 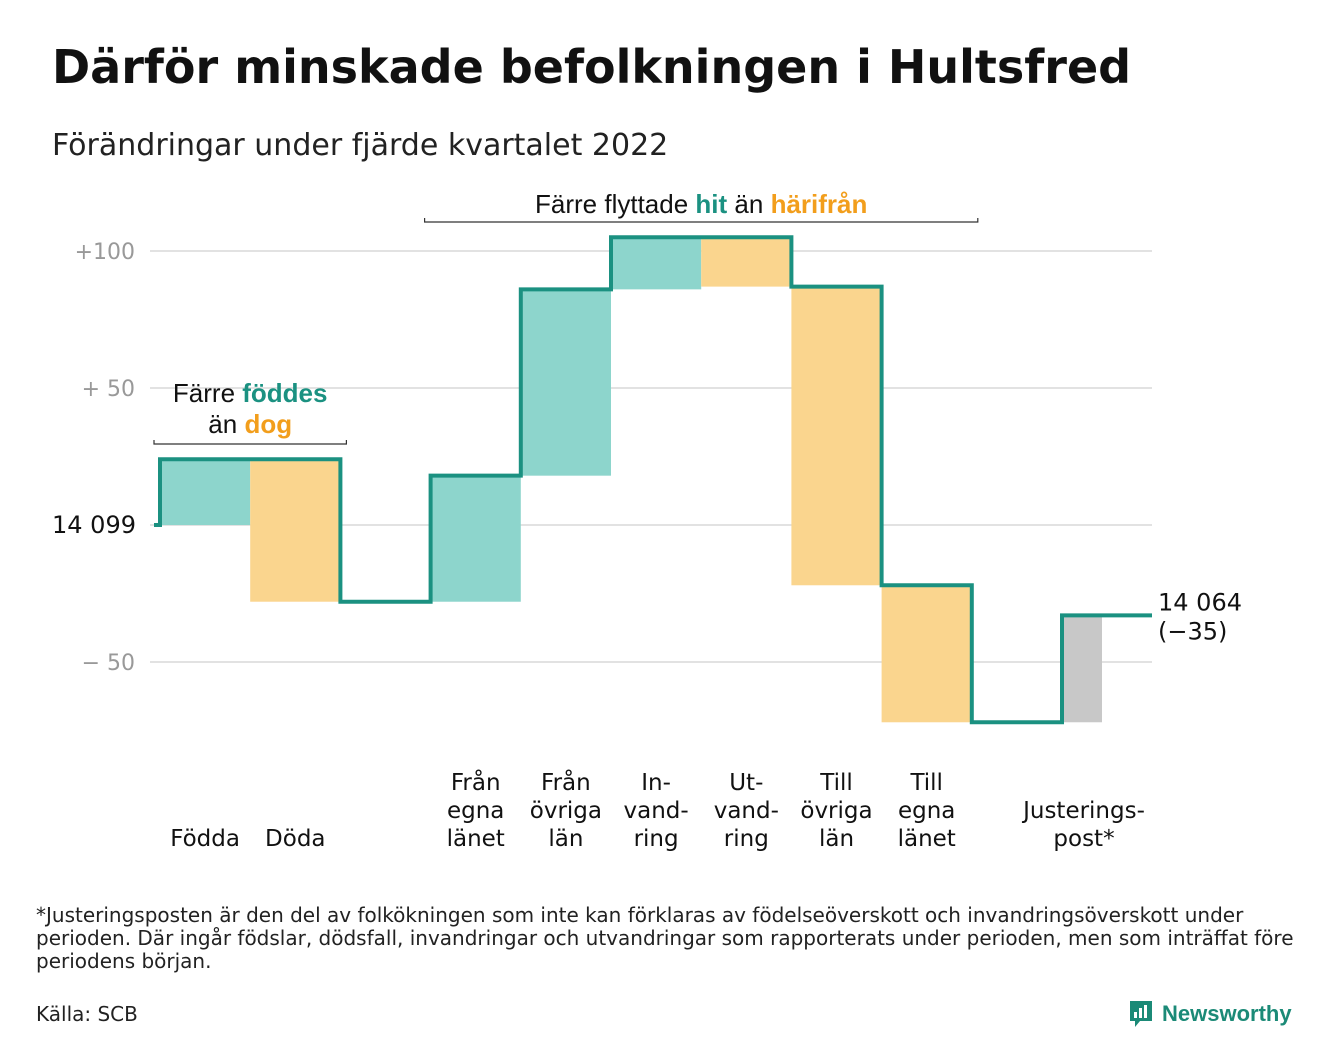 I want to click on y-tick-label: + 50, so click(x=108, y=389).